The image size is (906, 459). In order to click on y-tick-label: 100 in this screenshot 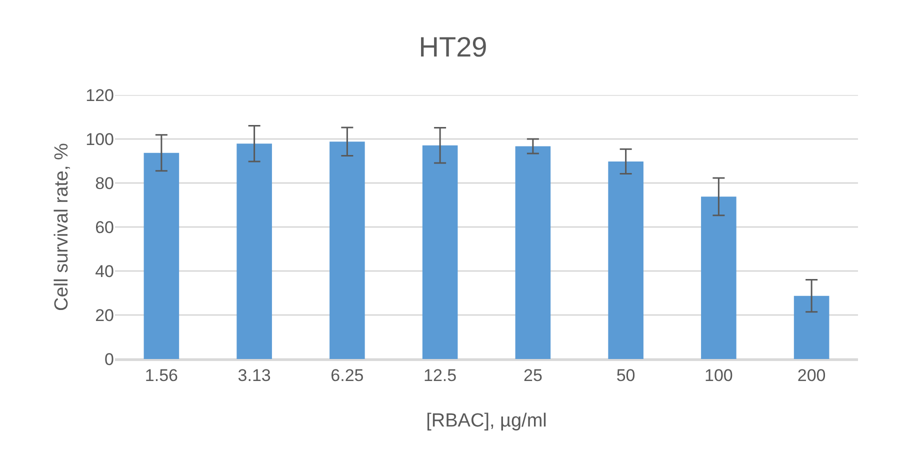, I will do `click(100, 139)`.